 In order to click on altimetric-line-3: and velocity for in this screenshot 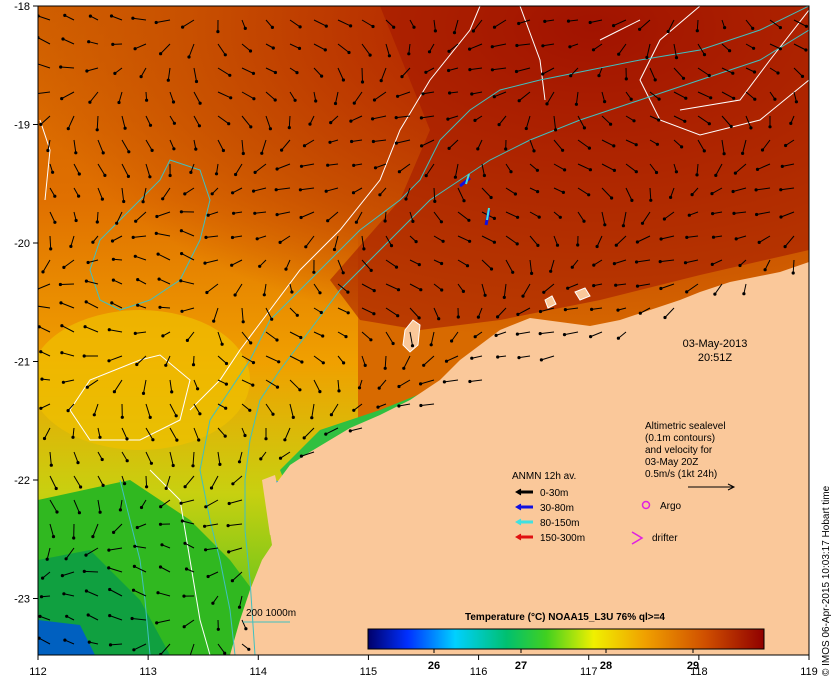, I will do `click(679, 450)`.